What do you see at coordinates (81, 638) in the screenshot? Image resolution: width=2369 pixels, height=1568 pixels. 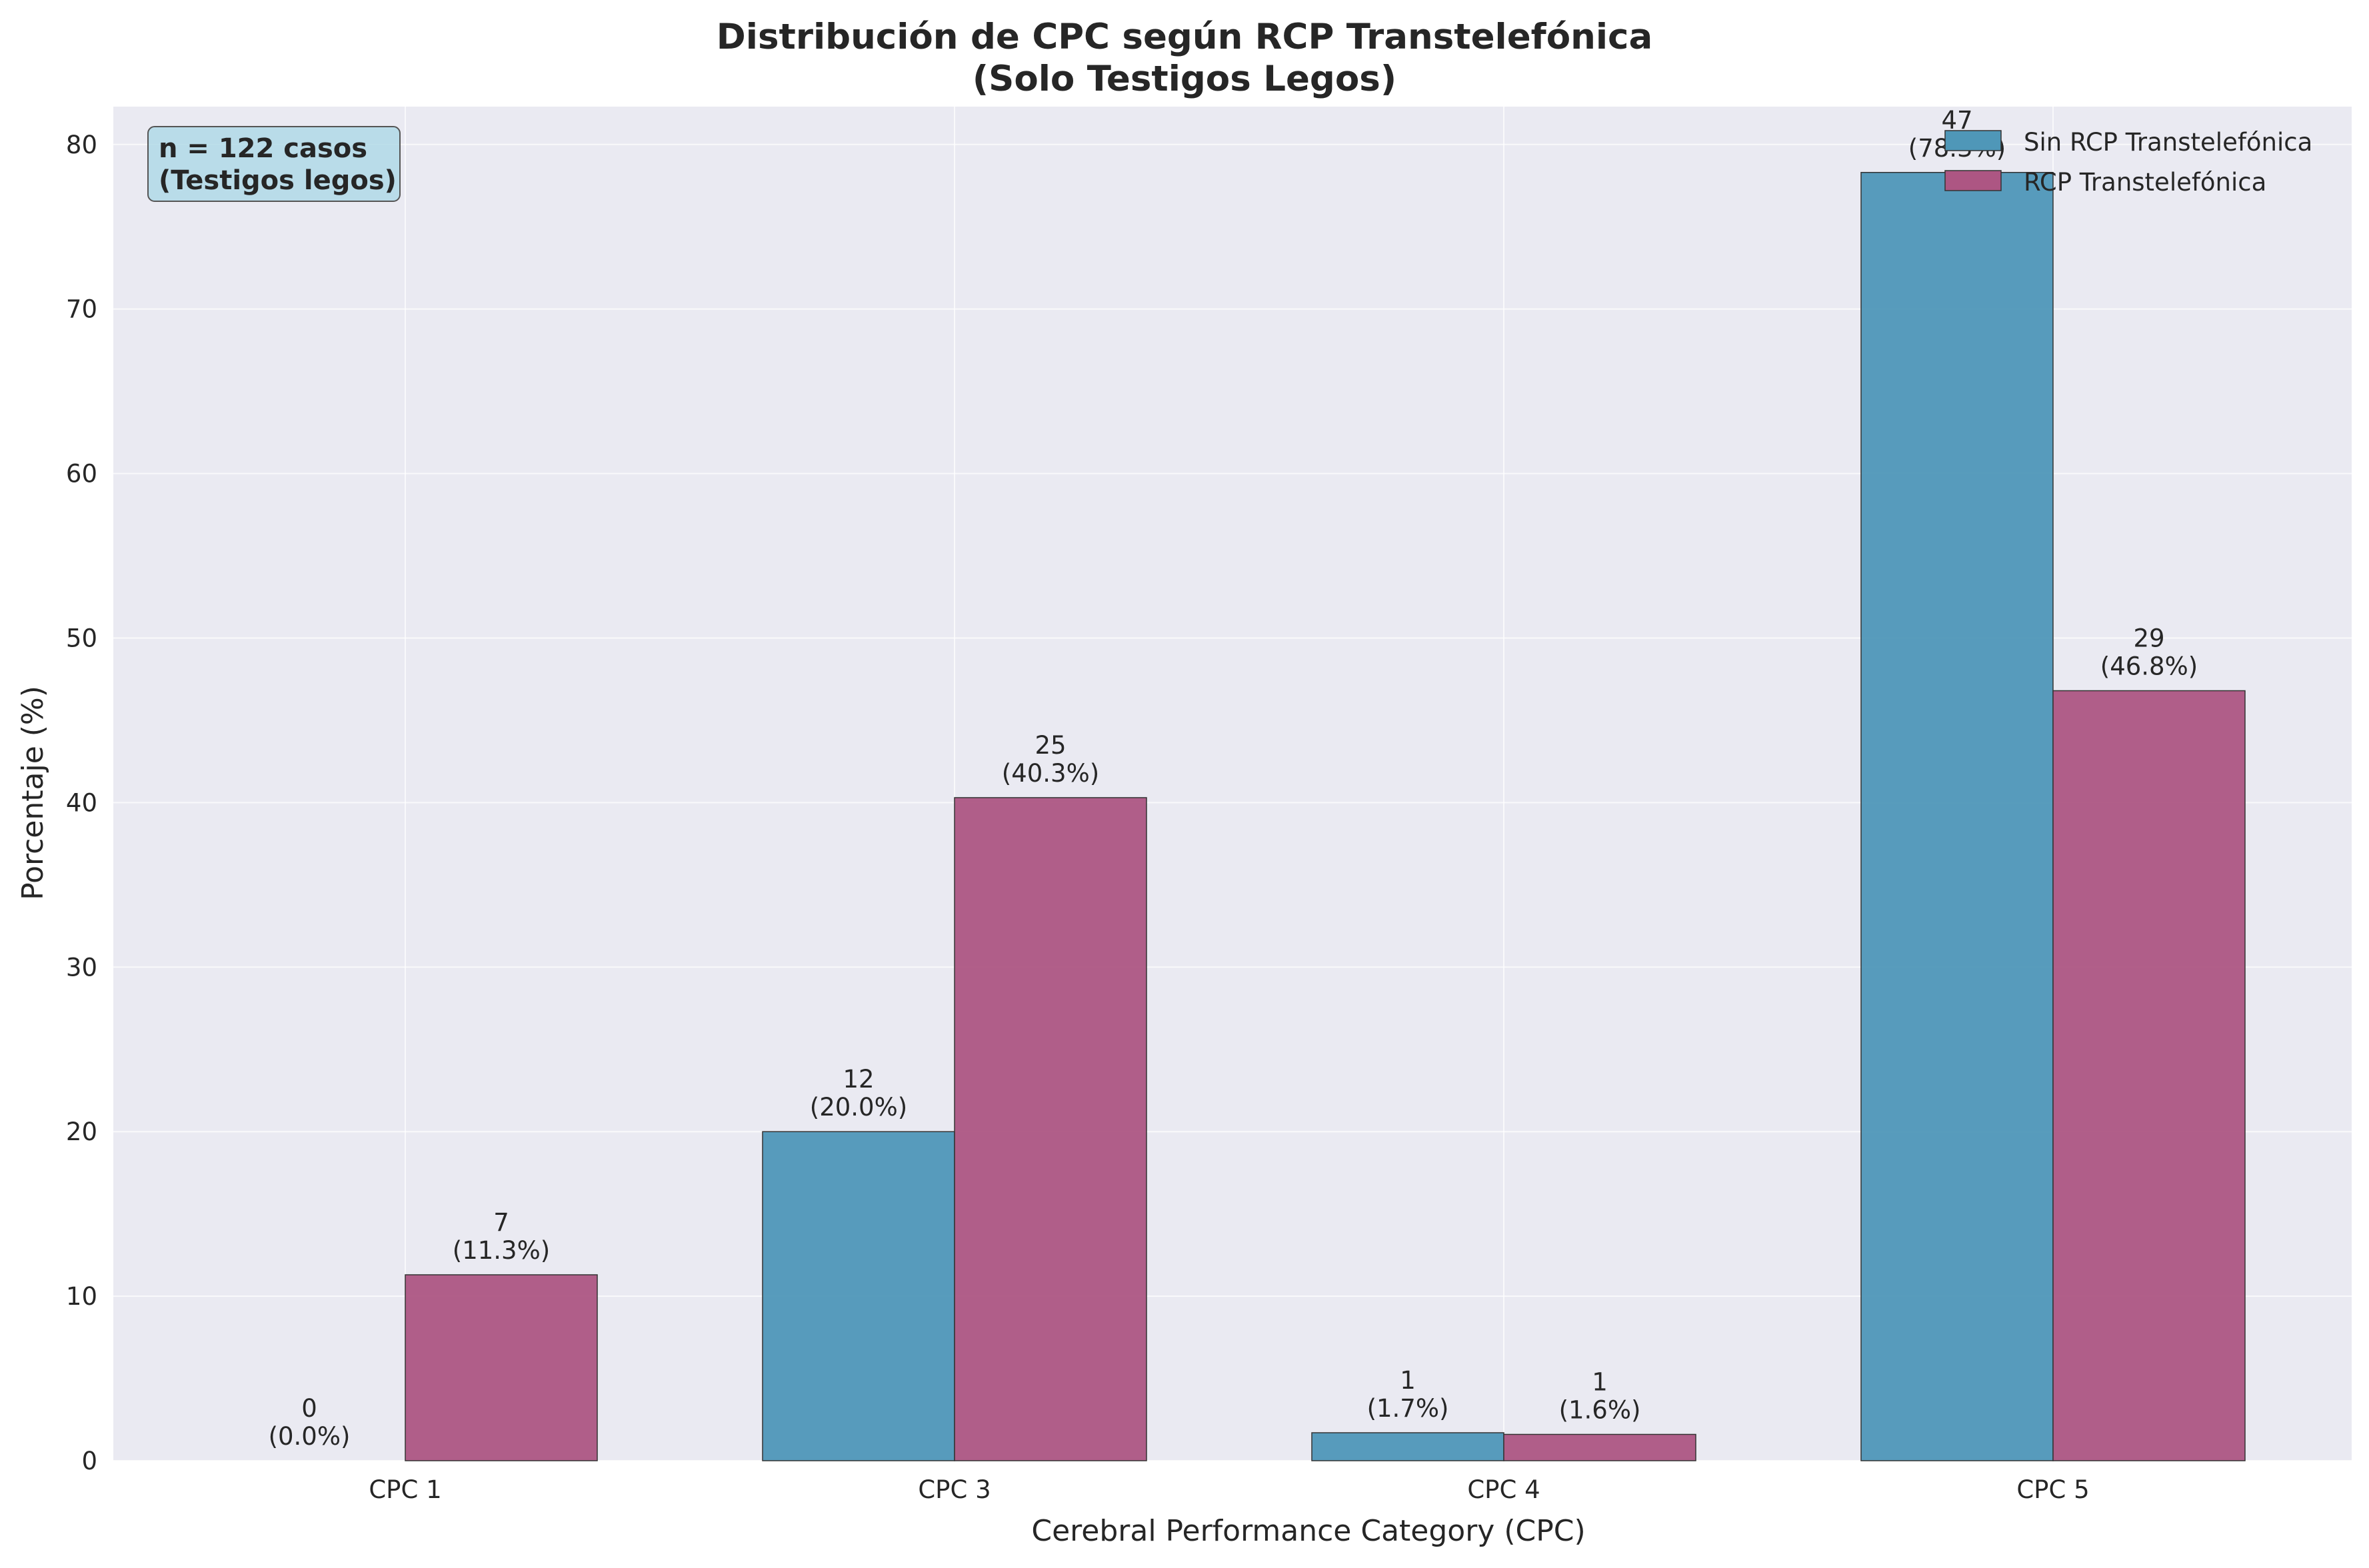 I see `y-tick-label: 50` at bounding box center [81, 638].